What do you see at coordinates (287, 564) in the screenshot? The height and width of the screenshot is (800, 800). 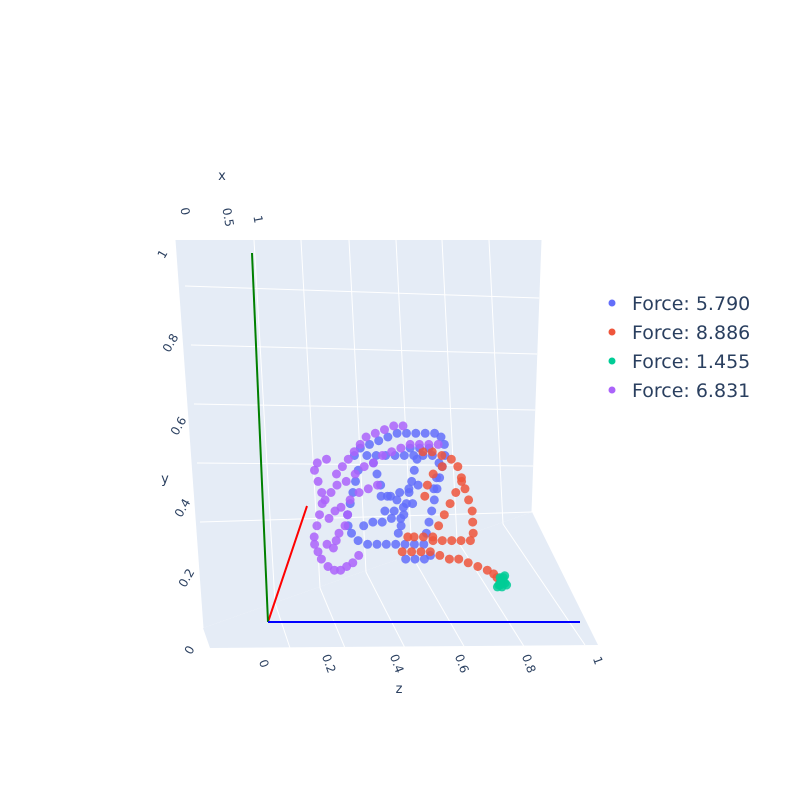 I see `x-axis-line` at bounding box center [287, 564].